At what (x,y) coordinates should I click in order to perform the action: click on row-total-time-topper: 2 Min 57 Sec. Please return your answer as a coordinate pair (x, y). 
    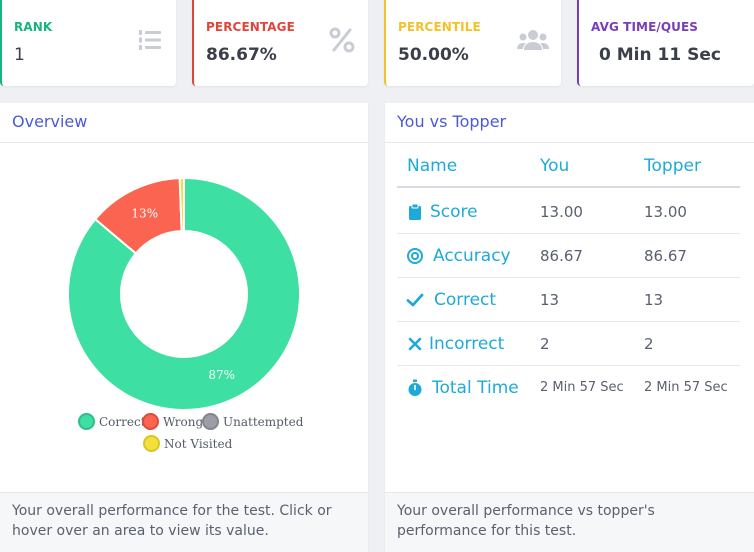
    Looking at the image, I should click on (686, 387).